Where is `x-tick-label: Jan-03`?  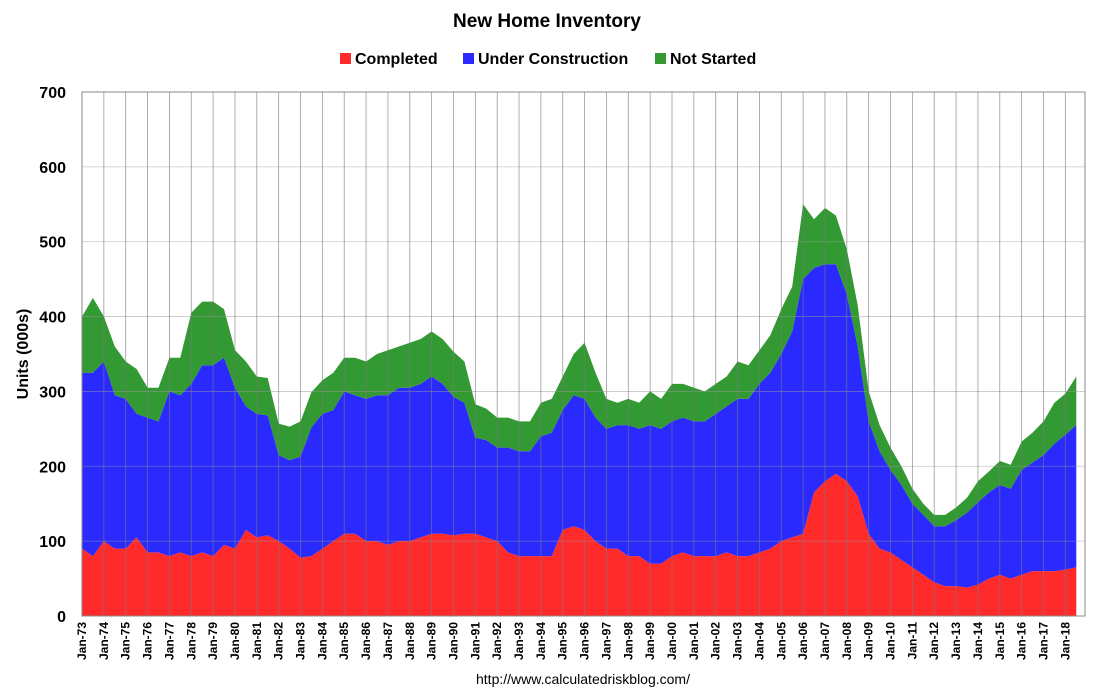 x-tick-label: Jan-03 is located at coordinates (738, 641).